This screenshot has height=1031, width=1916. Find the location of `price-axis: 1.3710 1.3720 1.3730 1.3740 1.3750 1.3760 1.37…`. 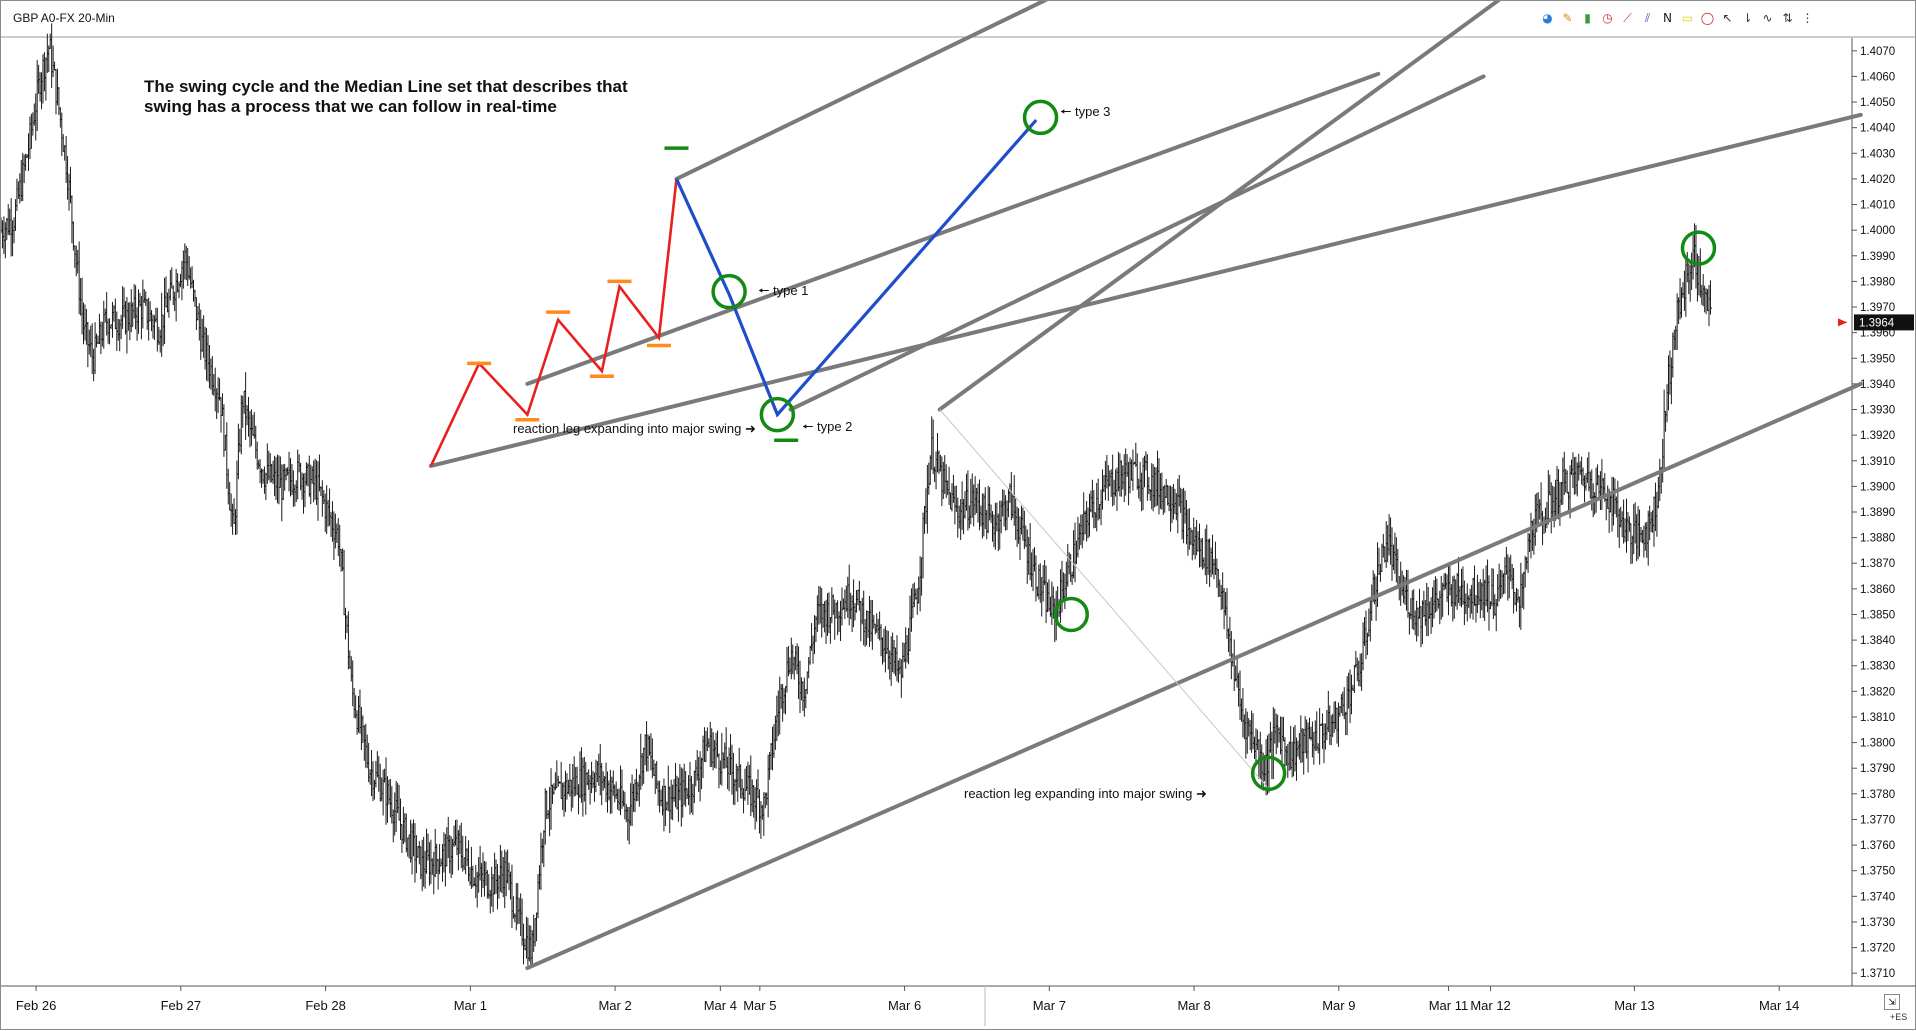

price-axis: 1.3710 1.3720 1.3730 1.3740 1.3750 1.3760 1.37… is located at coordinates (1876, 513).